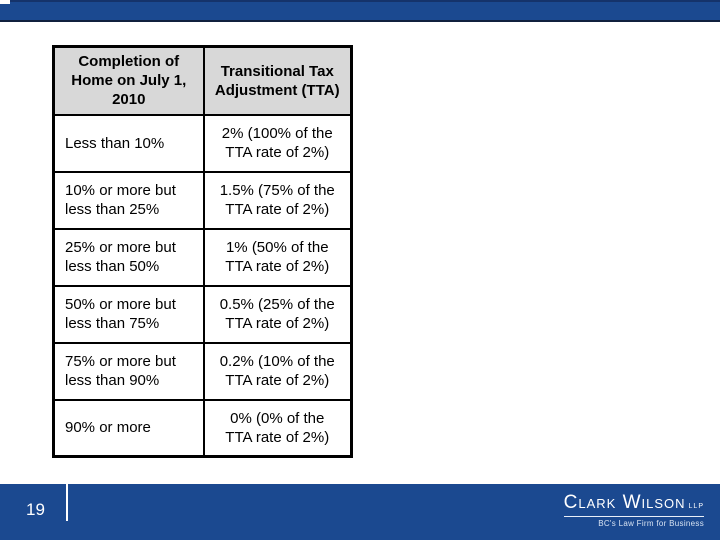 Image resolution: width=720 pixels, height=540 pixels. I want to click on header-tta: Transitional Tax Adjustment (TTA), so click(277, 80).